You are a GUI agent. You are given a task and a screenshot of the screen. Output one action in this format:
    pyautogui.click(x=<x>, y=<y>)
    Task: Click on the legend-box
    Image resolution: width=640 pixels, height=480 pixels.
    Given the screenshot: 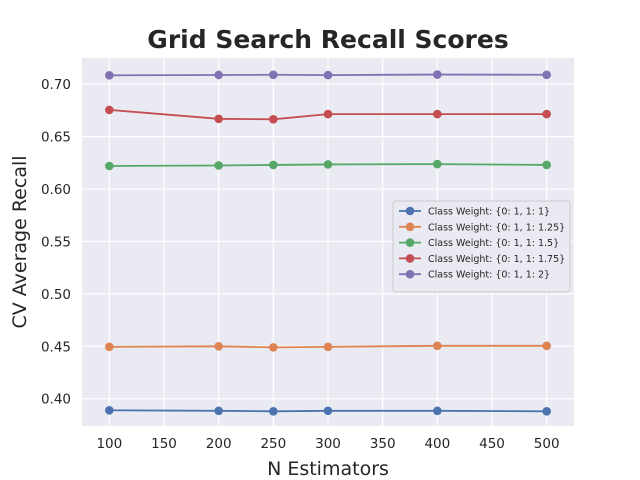 What is the action you would take?
    pyautogui.click(x=481, y=246)
    